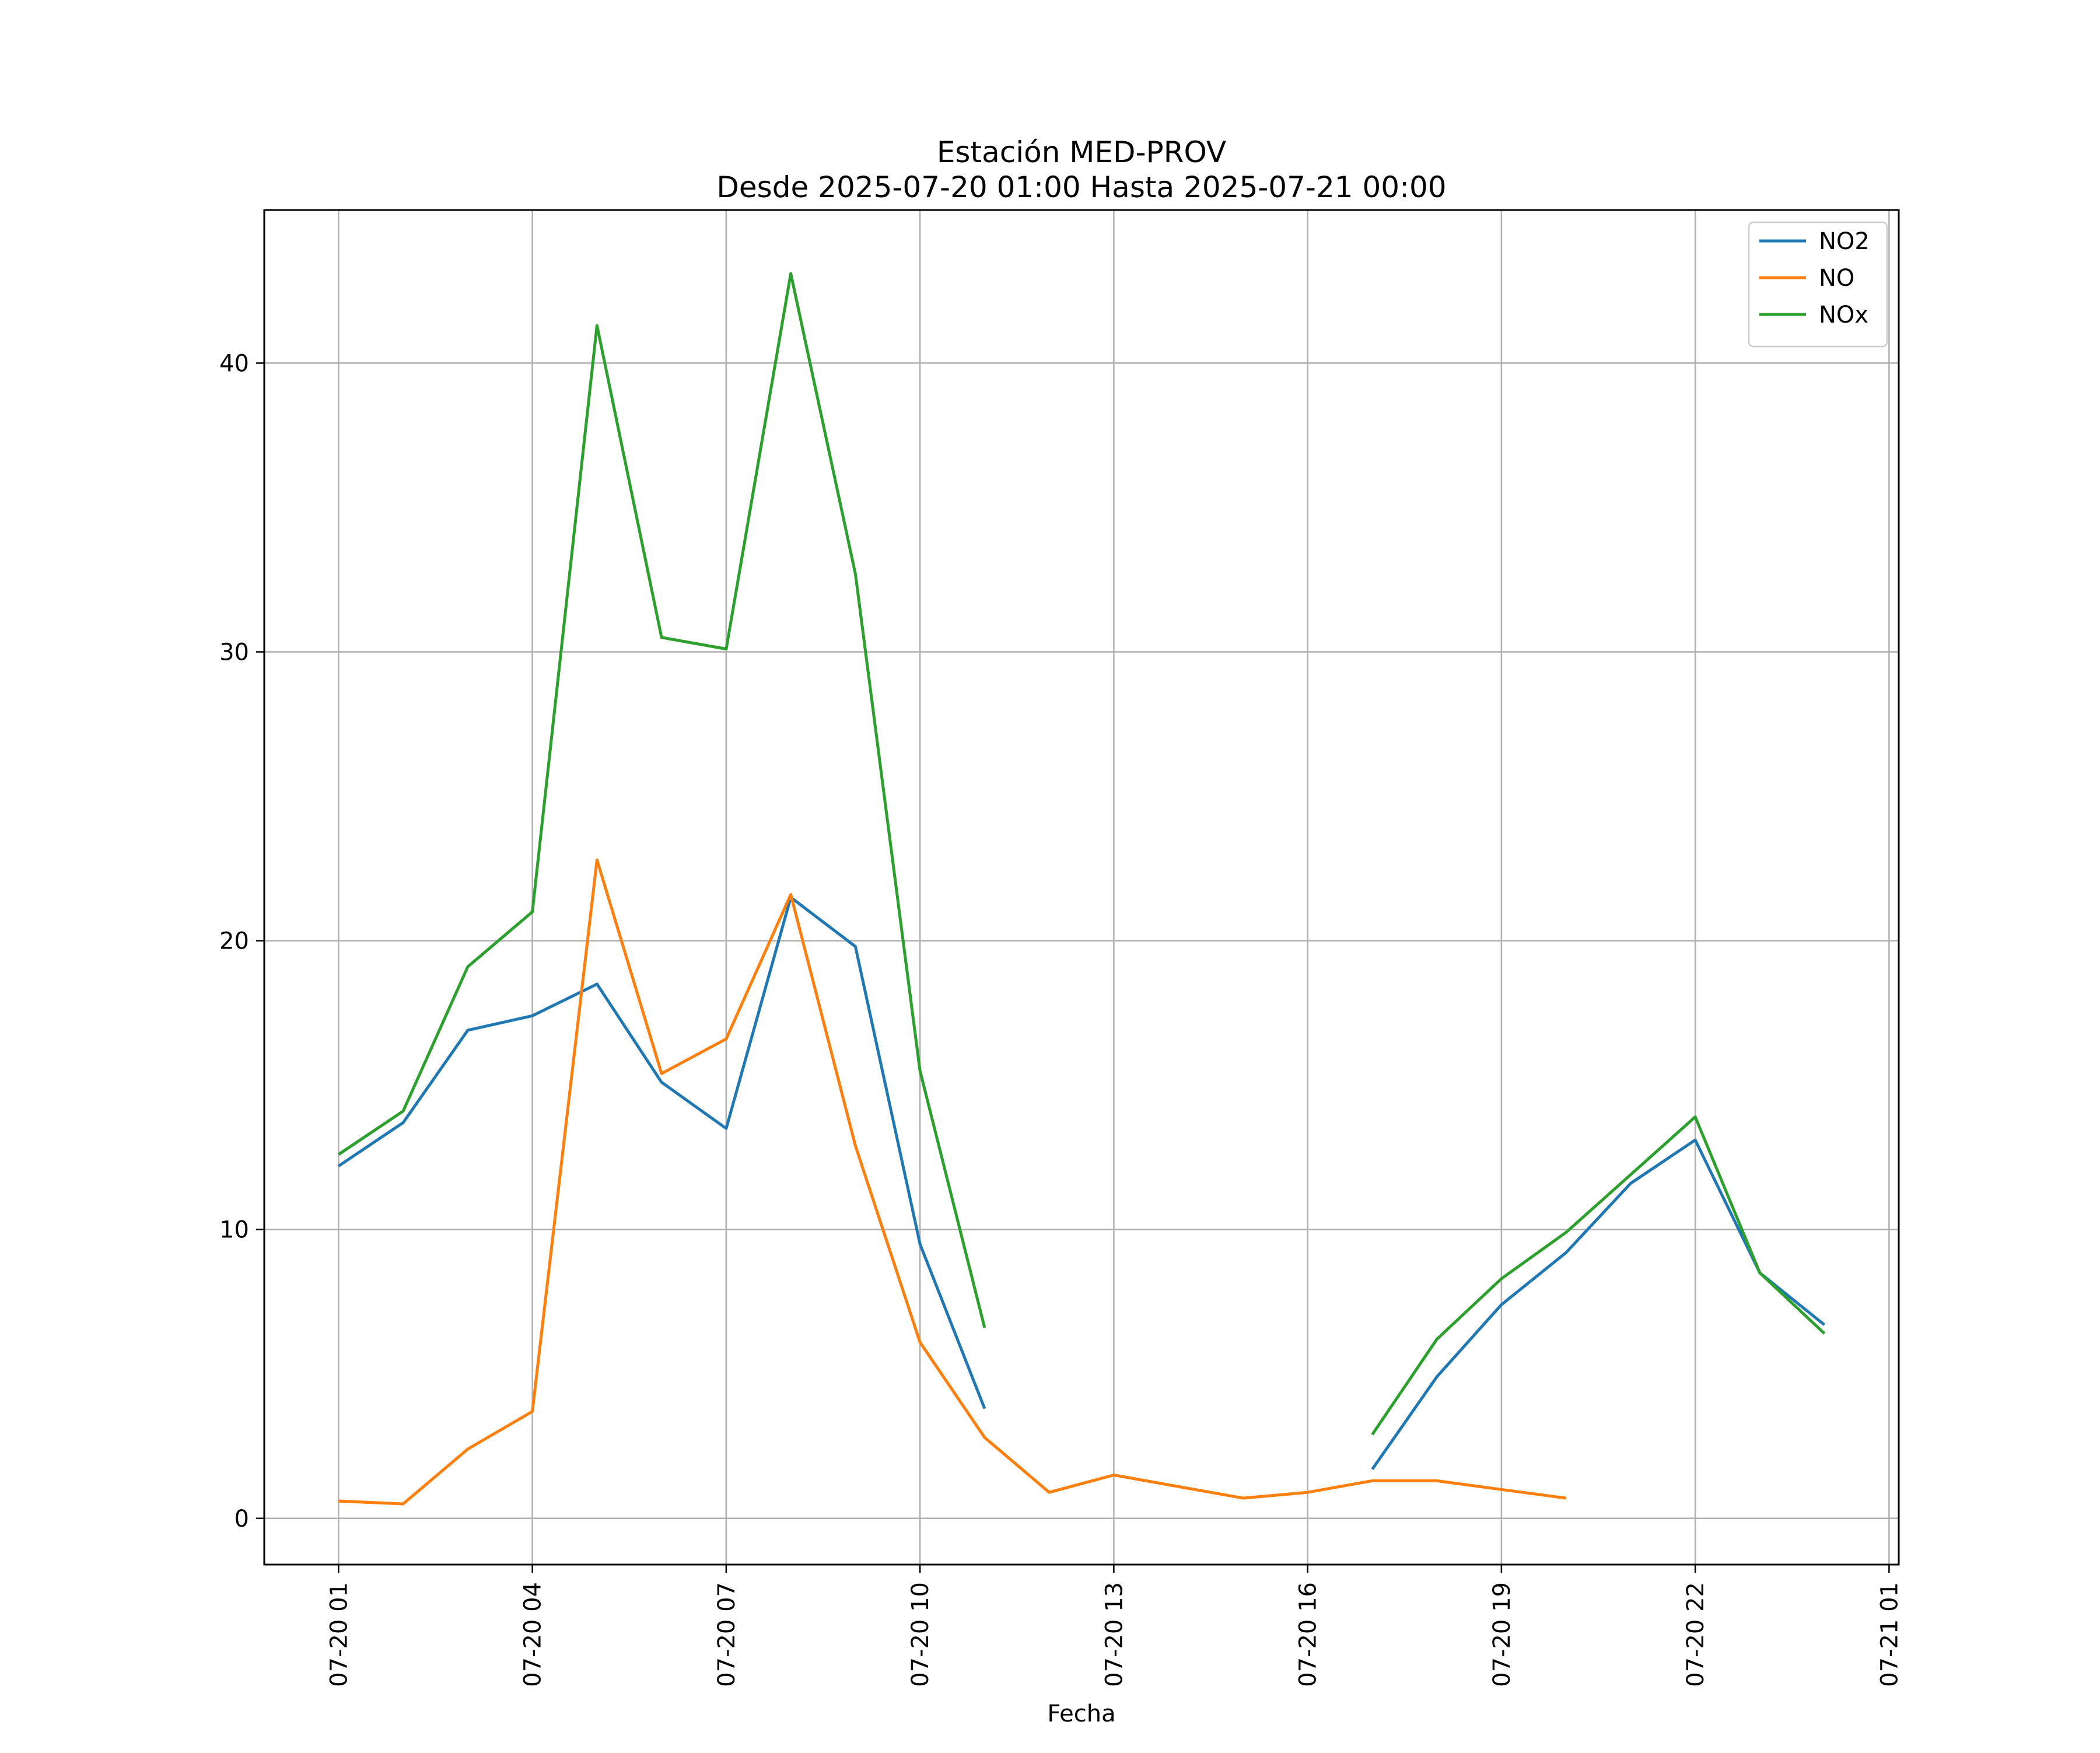  What do you see at coordinates (234, 941) in the screenshot?
I see `y-tick-label: 20` at bounding box center [234, 941].